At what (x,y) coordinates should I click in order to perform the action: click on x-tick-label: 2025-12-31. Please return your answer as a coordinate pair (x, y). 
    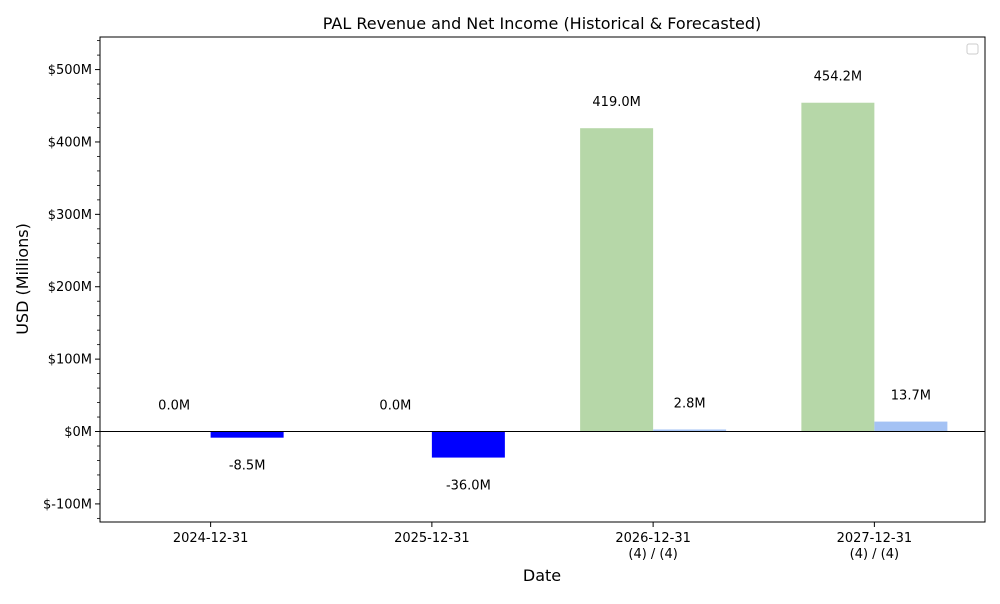
    Looking at the image, I should click on (432, 538).